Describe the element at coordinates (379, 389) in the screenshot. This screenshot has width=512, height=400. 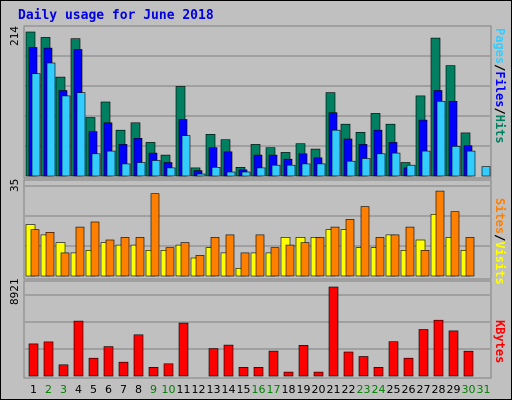
I see `x-tick-label: 24` at that location.